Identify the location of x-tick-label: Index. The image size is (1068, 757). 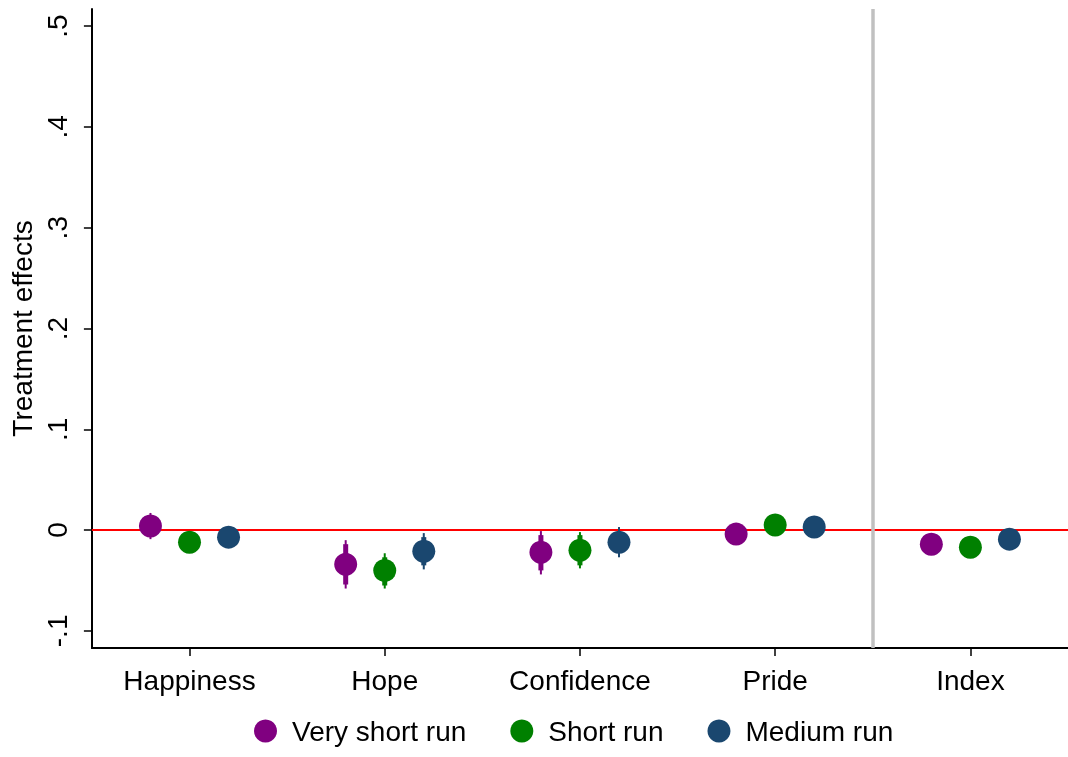
(970, 680).